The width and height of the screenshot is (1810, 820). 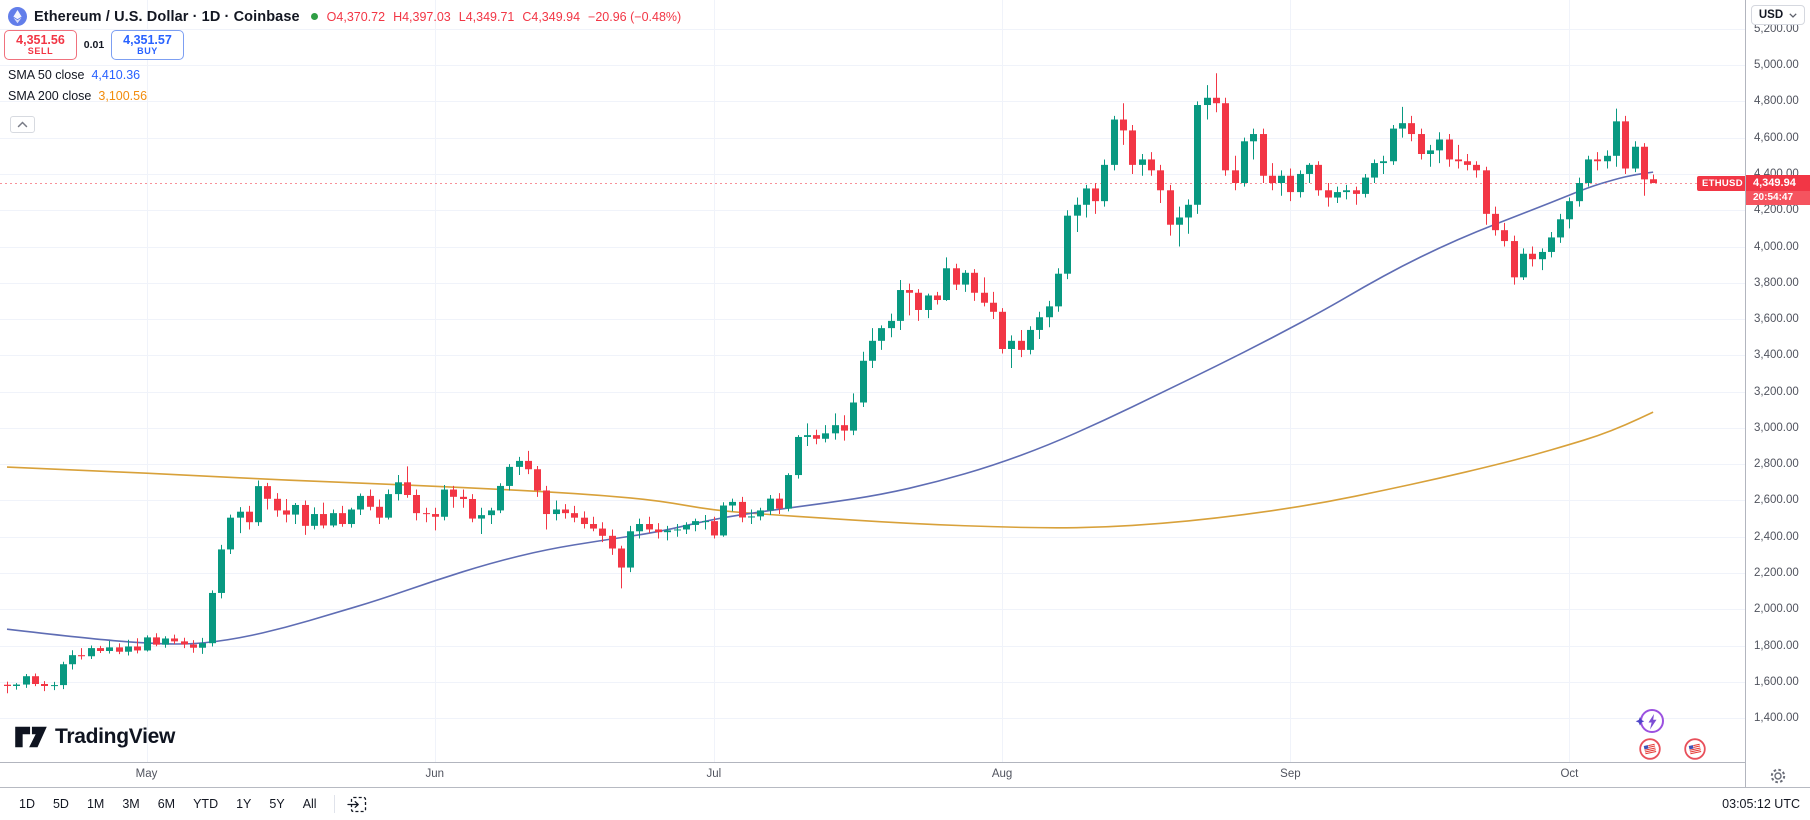 I want to click on sell-button: 4,351.56 SELL, so click(x=40, y=45).